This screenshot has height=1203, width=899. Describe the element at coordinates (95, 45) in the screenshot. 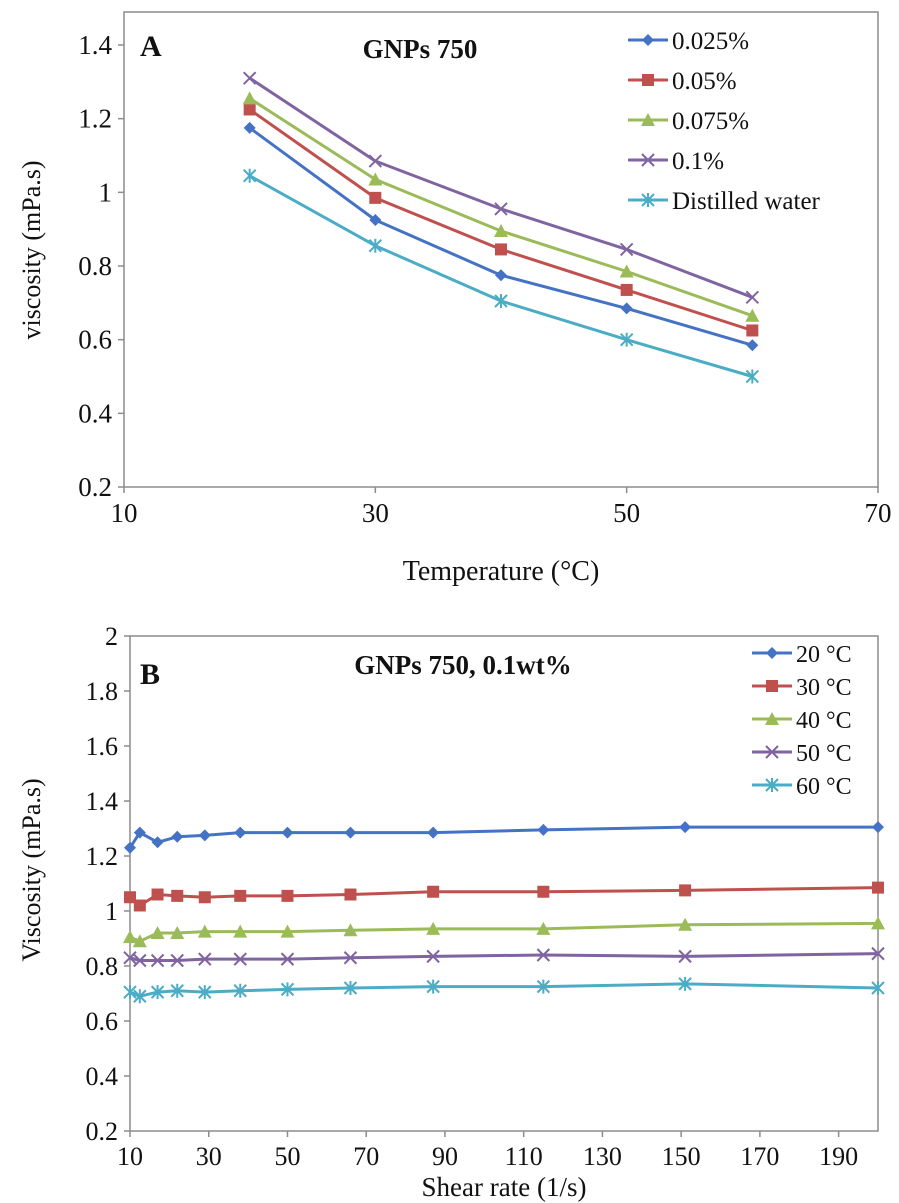

I see `panel-a-y-tick-label: 1.4` at that location.